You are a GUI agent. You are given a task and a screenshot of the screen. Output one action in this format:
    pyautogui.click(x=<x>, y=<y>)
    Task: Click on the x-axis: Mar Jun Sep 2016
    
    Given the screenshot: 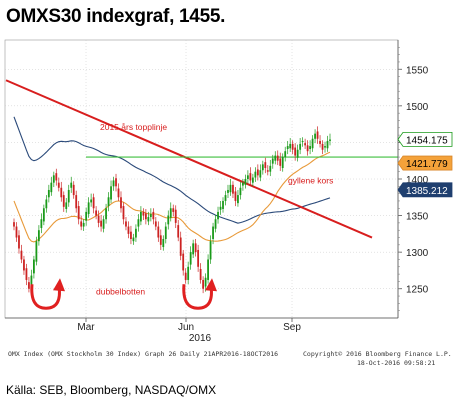 What is the action you would take?
    pyautogui.click(x=201, y=330)
    